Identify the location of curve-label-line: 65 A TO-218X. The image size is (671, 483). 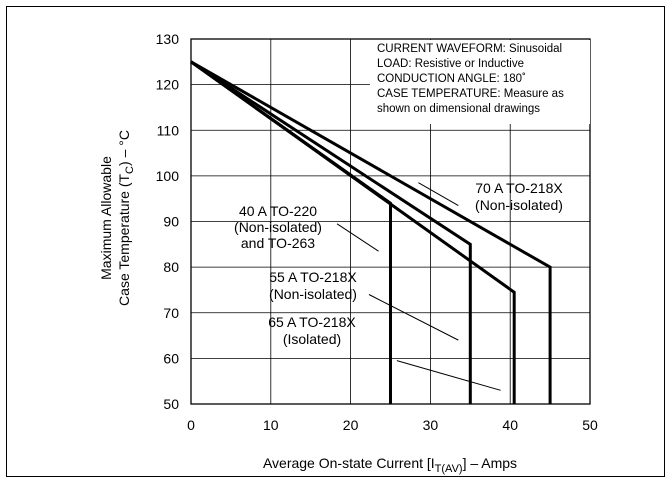
(312, 322).